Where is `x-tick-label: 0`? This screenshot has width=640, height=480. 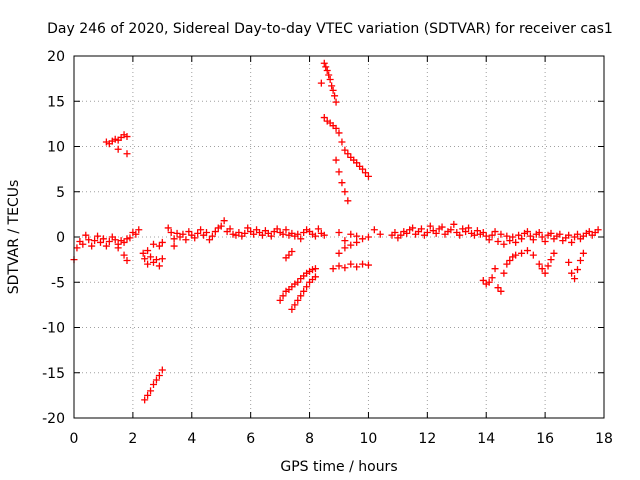
x-tick-label: 0 is located at coordinates (74, 439).